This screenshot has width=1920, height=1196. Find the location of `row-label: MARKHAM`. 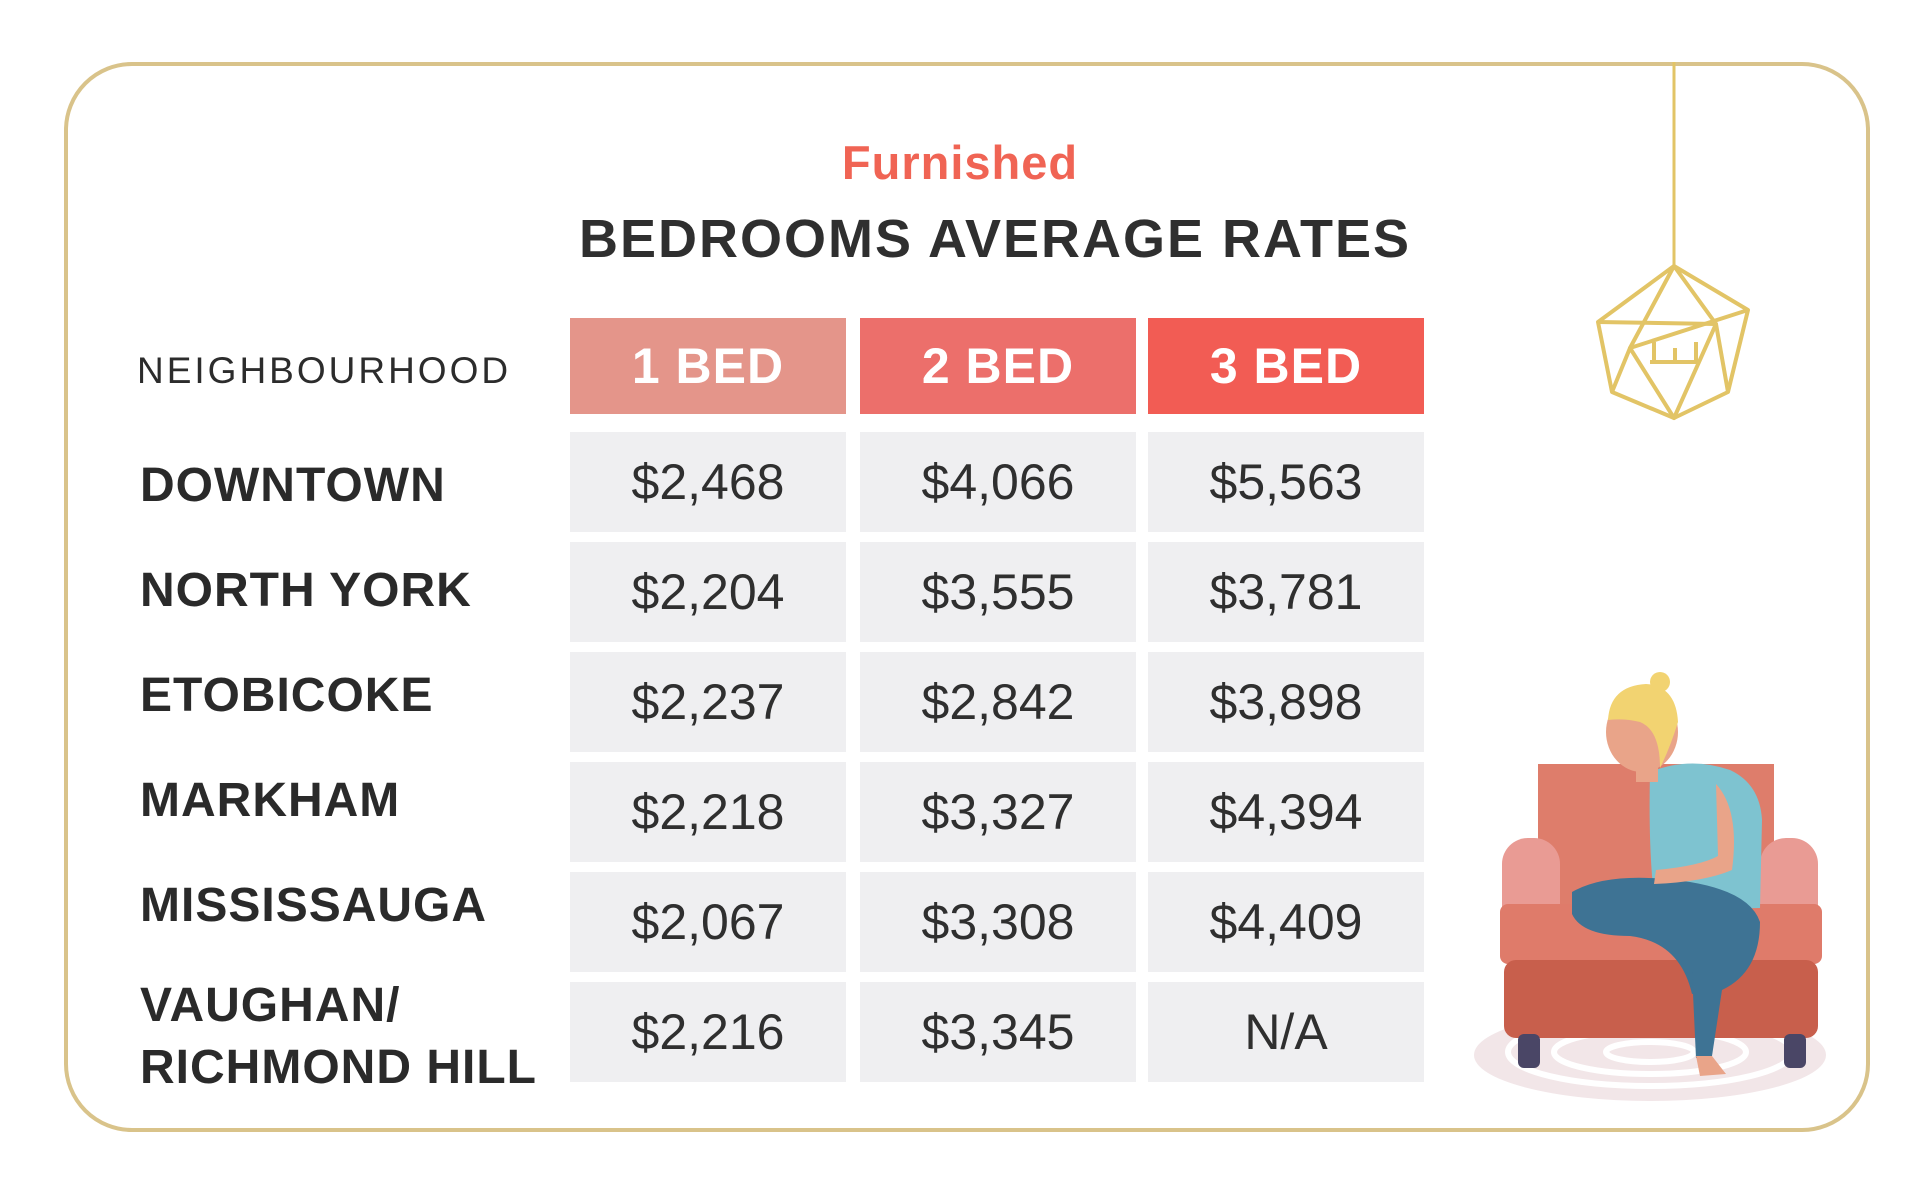

row-label: MARKHAM is located at coordinates (270, 800).